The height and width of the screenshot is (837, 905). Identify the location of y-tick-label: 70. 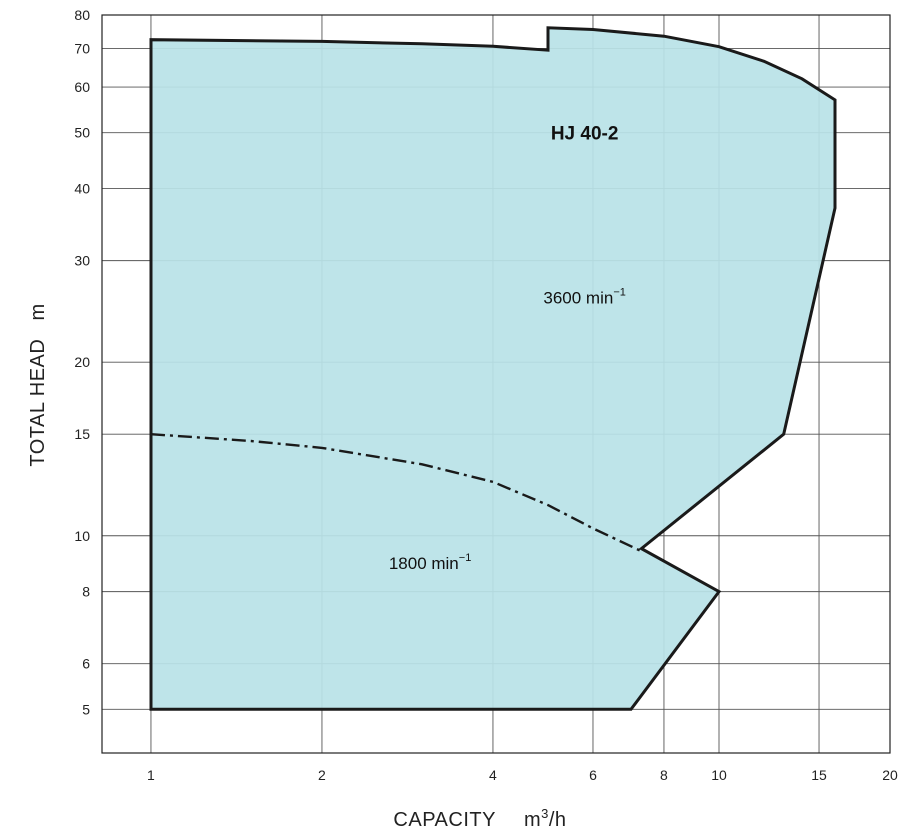
(82, 48).